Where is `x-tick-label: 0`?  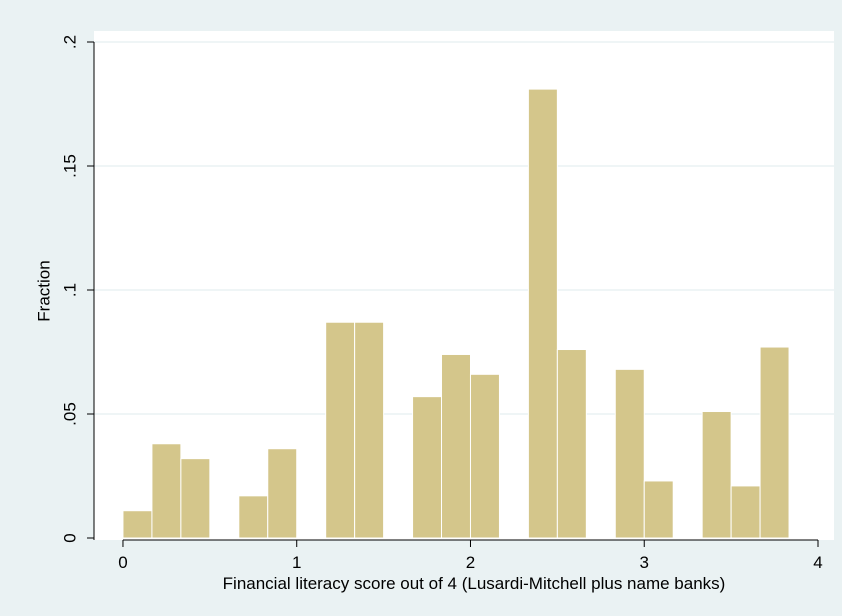
x-tick-label: 0 is located at coordinates (122, 562).